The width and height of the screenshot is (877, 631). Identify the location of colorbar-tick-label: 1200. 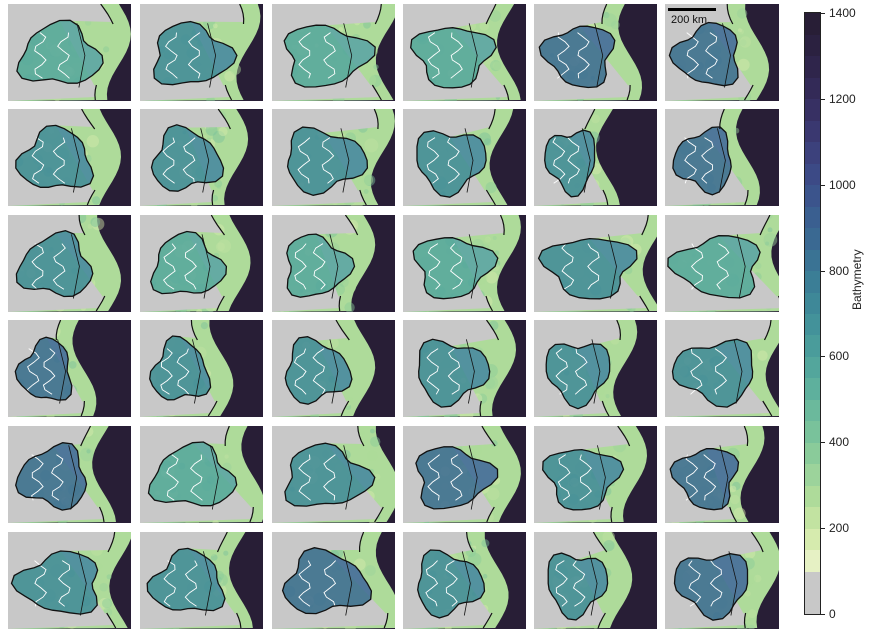
(842, 98).